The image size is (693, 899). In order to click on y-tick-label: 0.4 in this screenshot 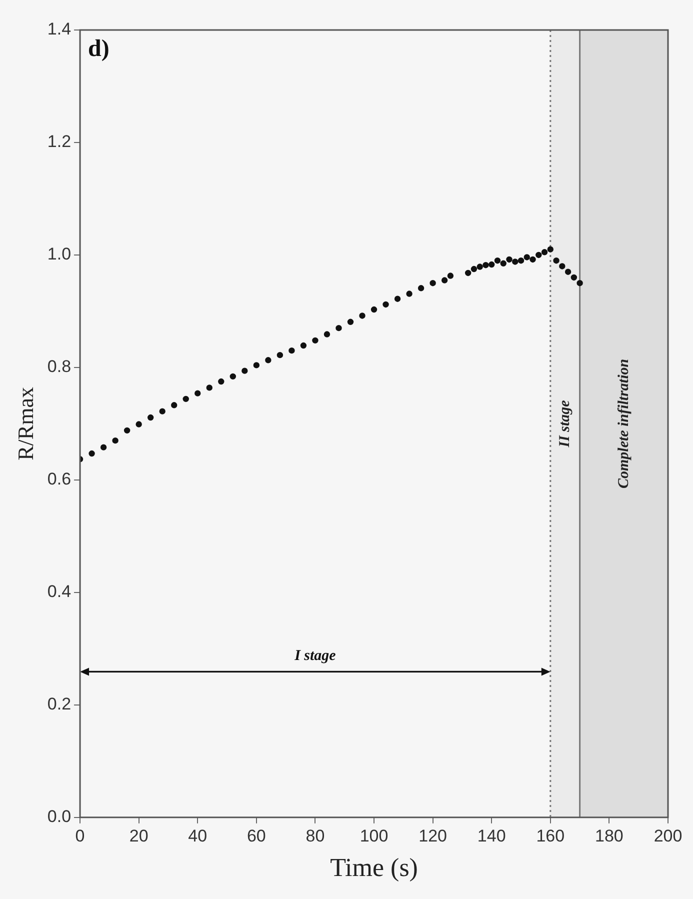, I will do `click(59, 592)`.